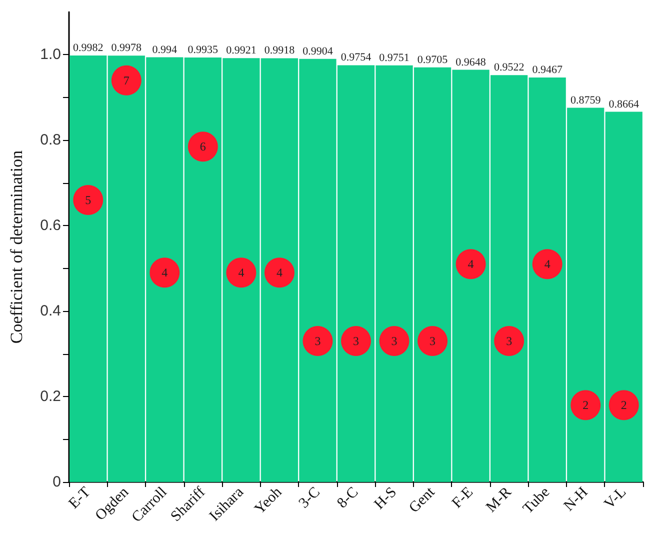 The width and height of the screenshot is (651, 537). I want to click on data-label: 0.9935, so click(203, 50).